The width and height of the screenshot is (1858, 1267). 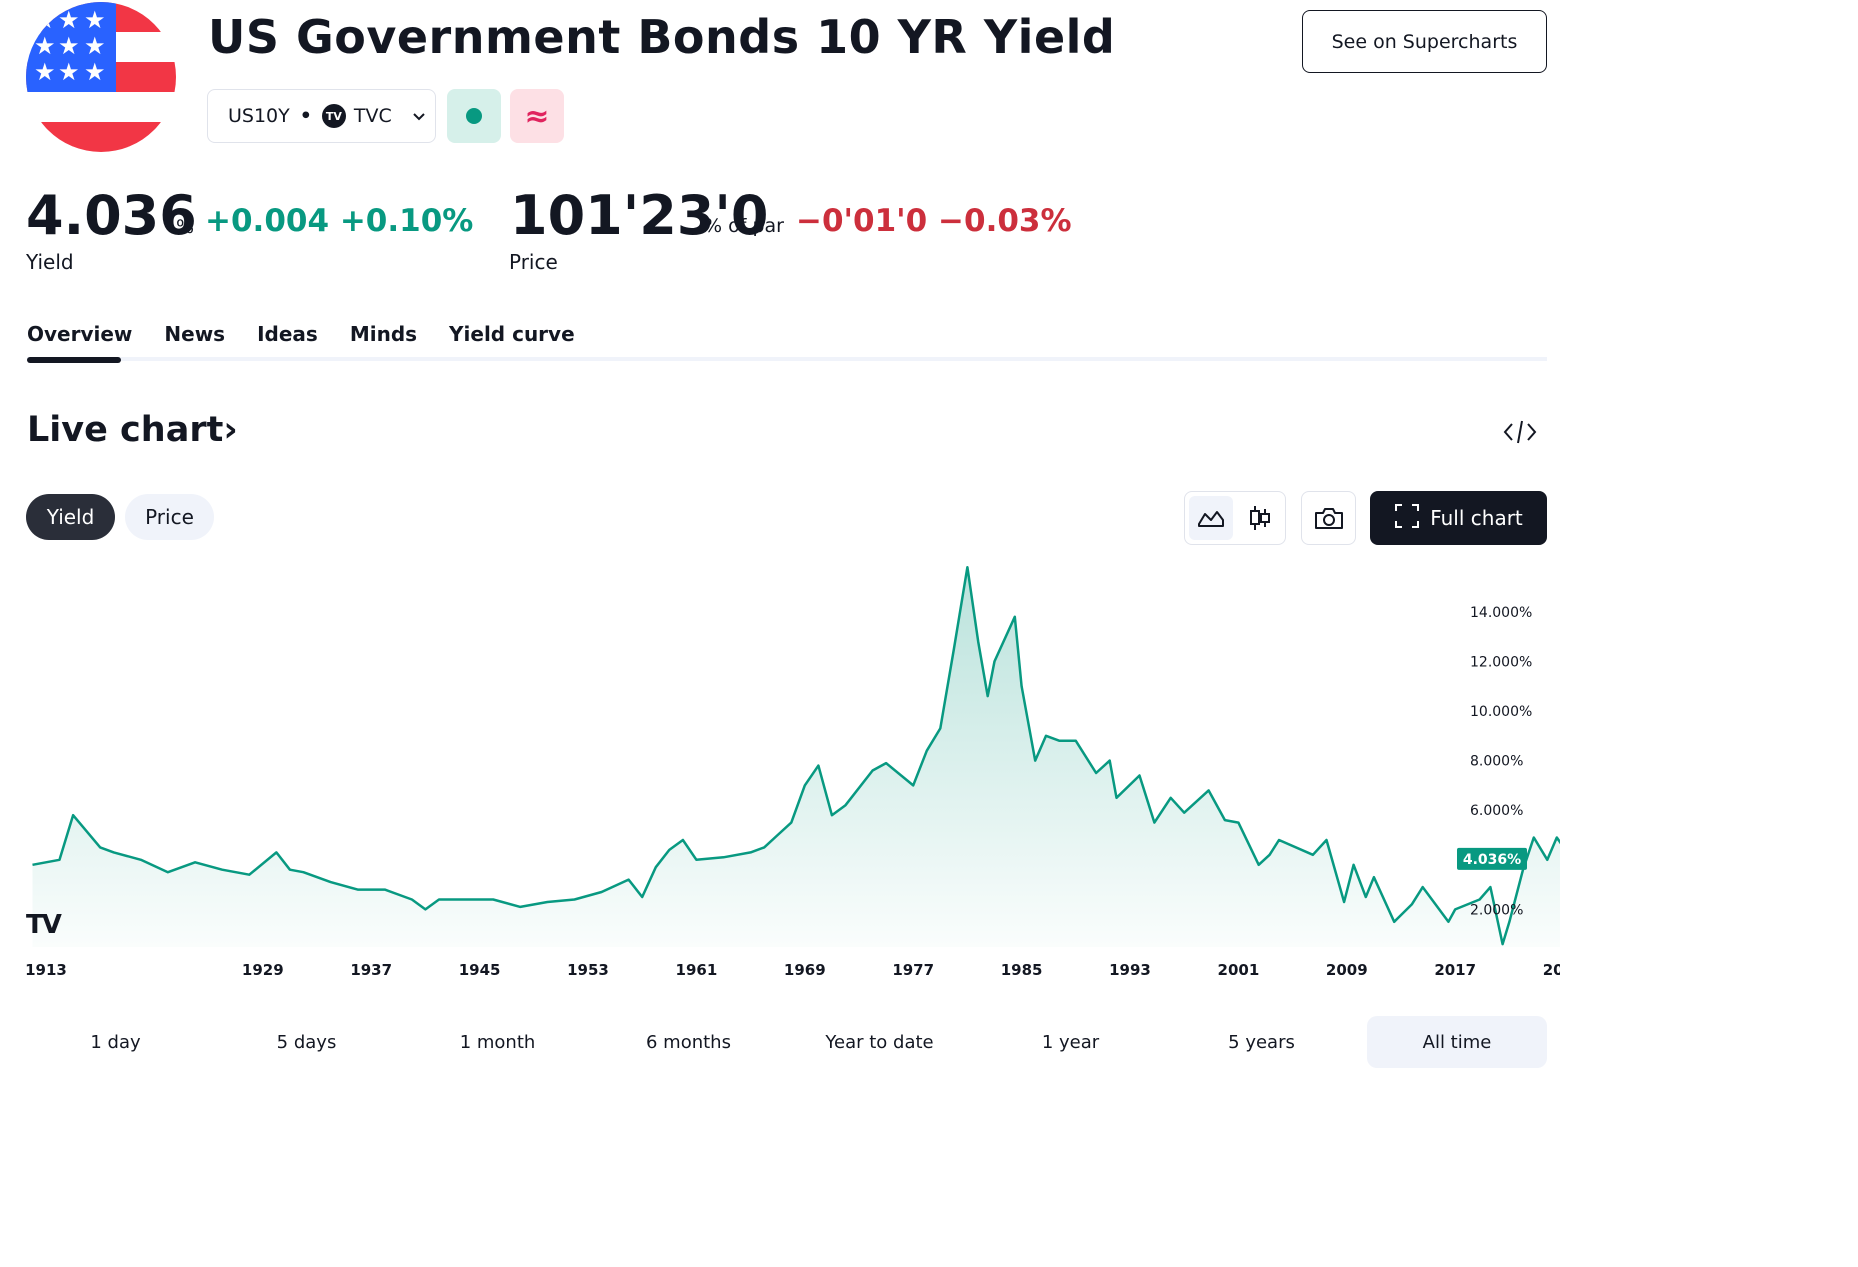 What do you see at coordinates (913, 970) in the screenshot?
I see `x-axis-tick-label: 1977` at bounding box center [913, 970].